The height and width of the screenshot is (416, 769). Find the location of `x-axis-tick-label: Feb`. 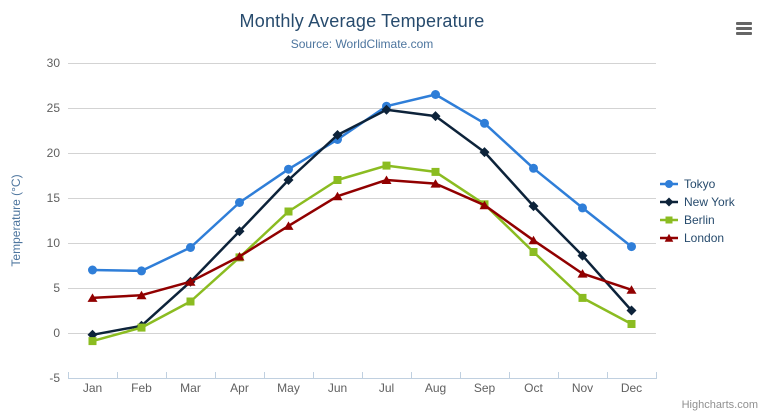

x-axis-tick-label: Feb is located at coordinates (141, 388).